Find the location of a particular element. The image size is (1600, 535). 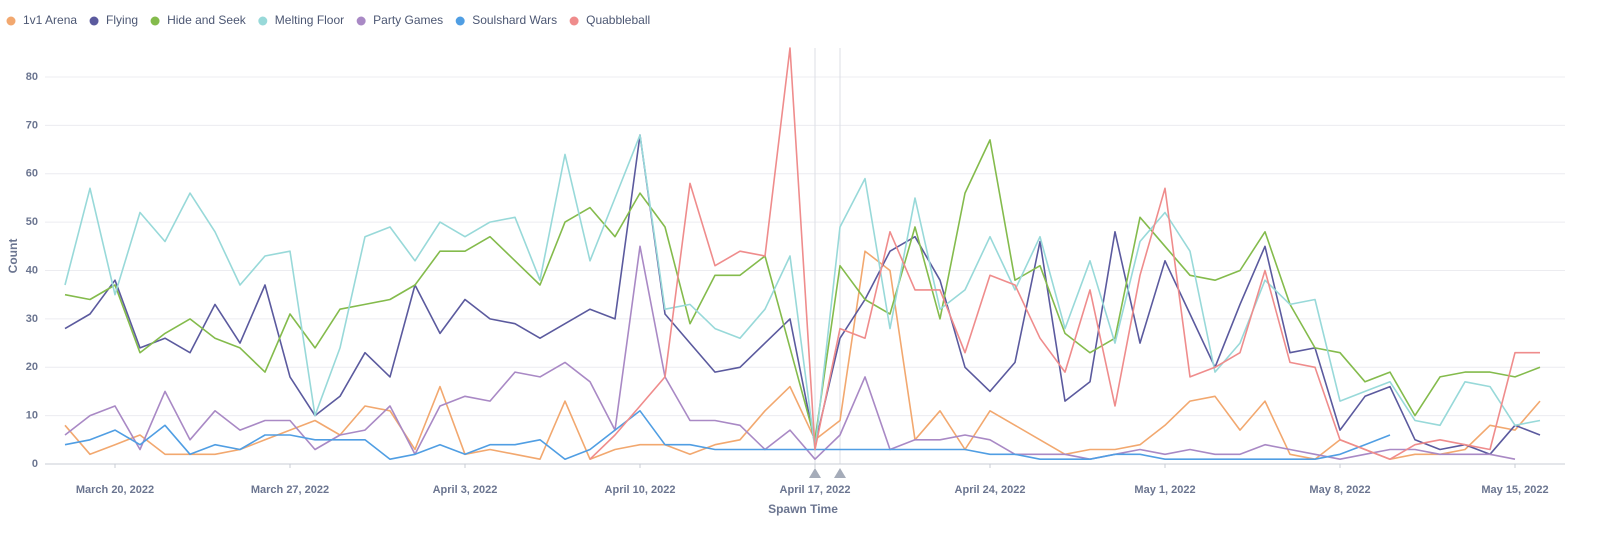

y-tick-label: 40 is located at coordinates (32, 270).